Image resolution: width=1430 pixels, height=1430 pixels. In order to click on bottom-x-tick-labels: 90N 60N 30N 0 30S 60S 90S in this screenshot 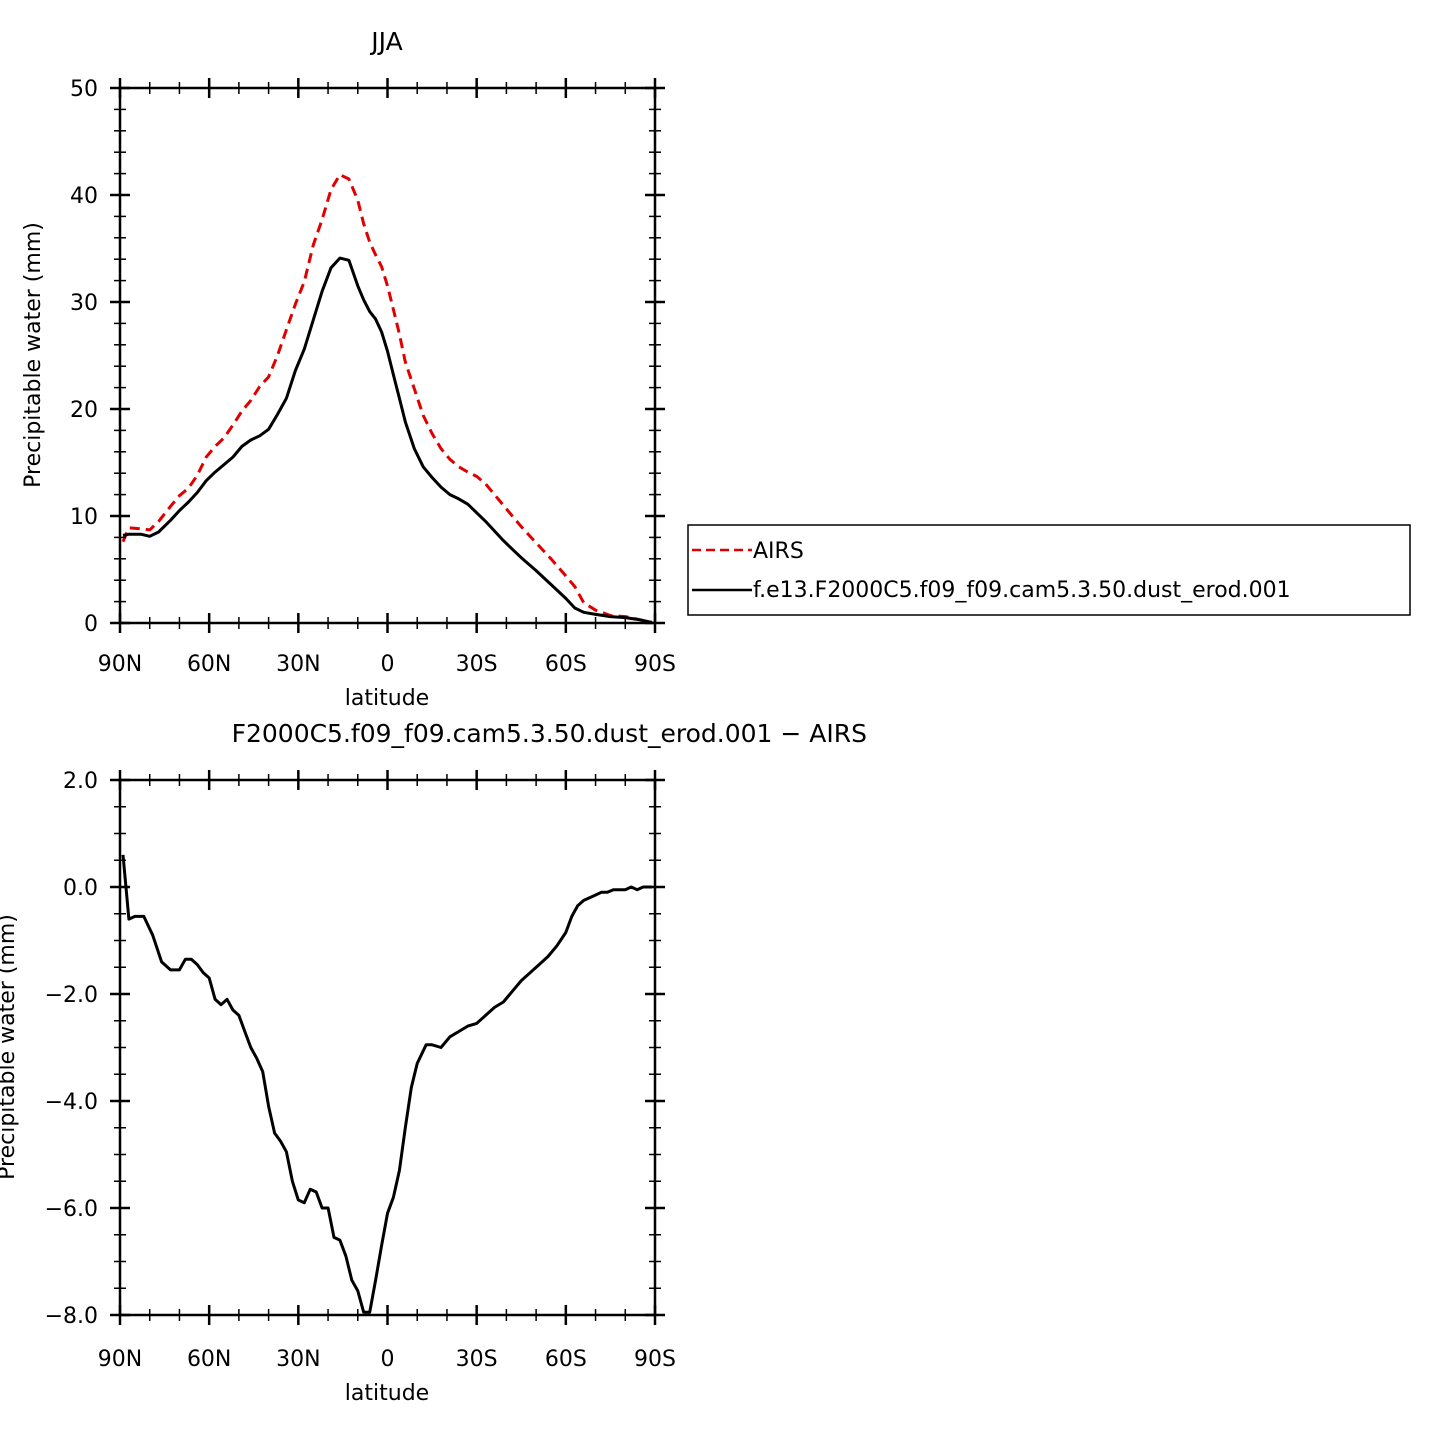, I will do `click(387, 1359)`.